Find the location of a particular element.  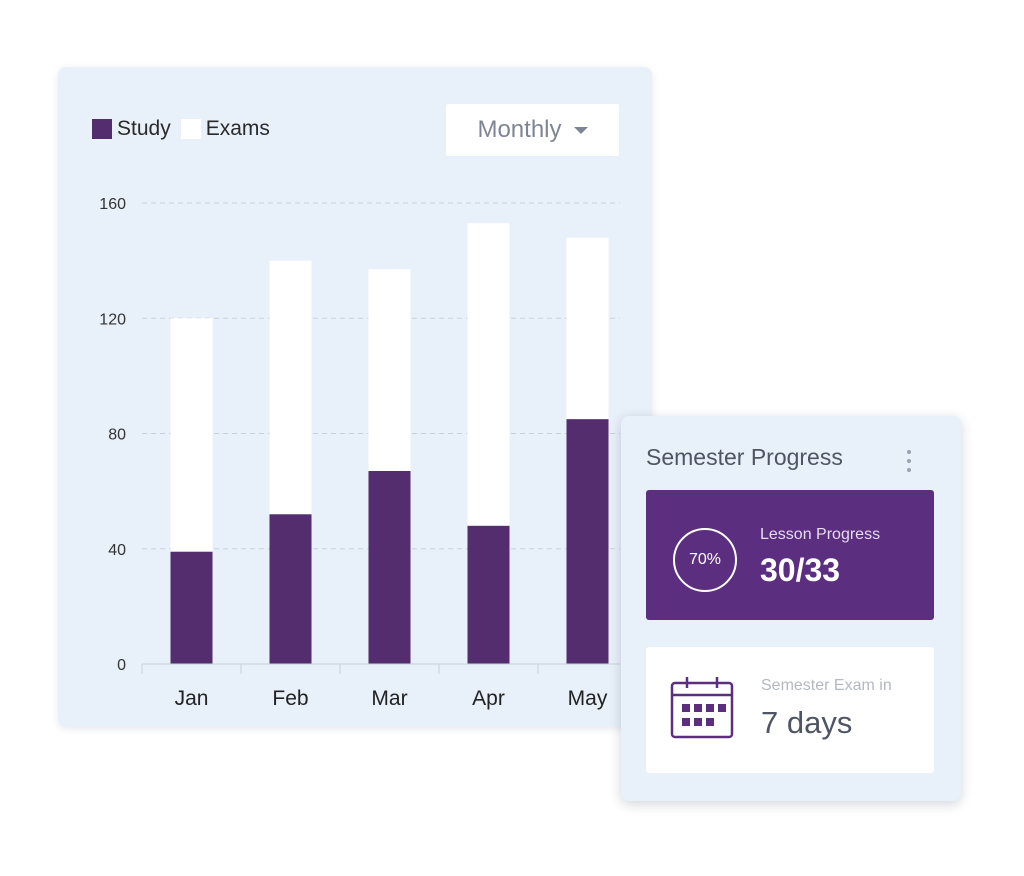

period-dropdown: Monthly is located at coordinates (532, 130).